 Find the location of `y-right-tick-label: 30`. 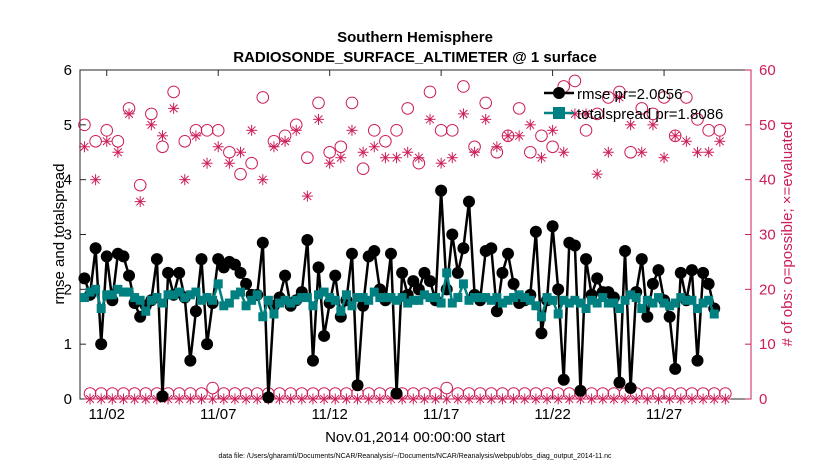

y-right-tick-label: 30 is located at coordinates (767, 235).